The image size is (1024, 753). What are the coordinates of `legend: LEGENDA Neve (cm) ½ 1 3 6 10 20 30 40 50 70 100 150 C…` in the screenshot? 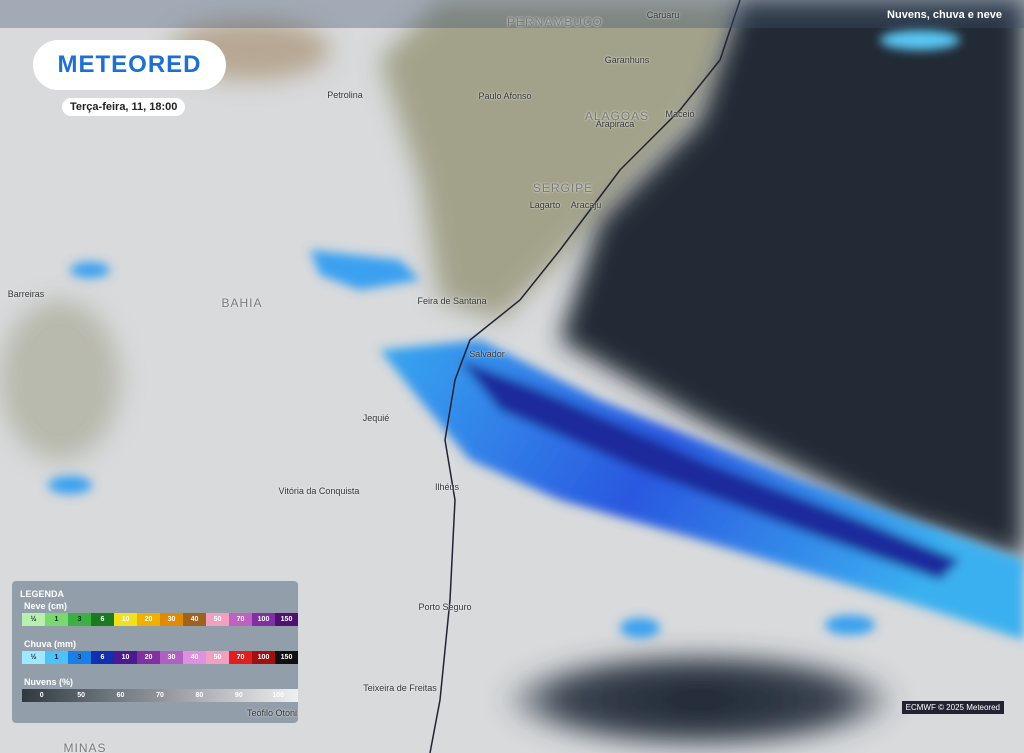 It's located at (155, 652).